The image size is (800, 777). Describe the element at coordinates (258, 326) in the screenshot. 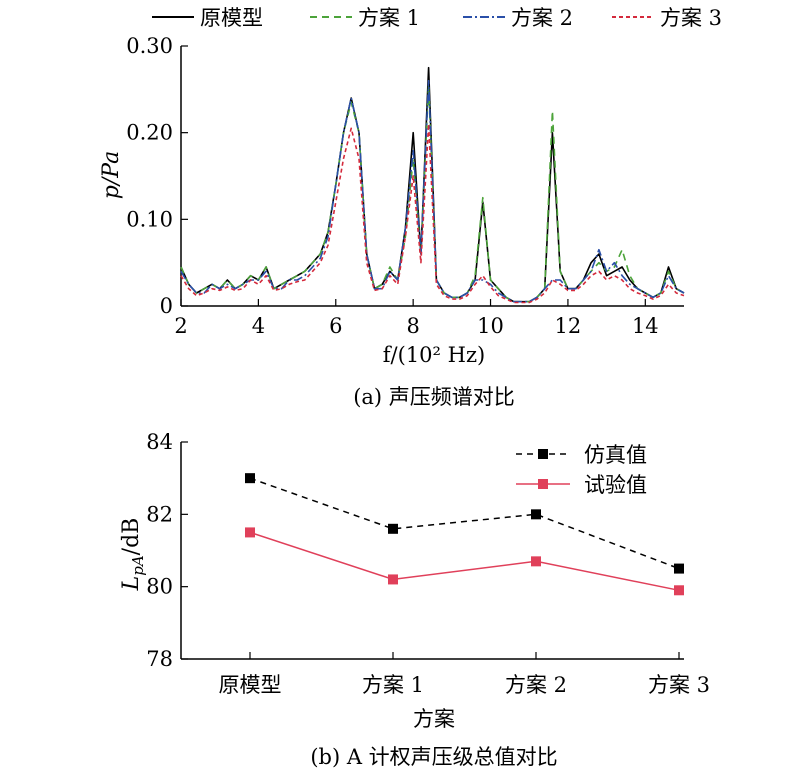

I see `chart-a-x-tick-label: 4` at that location.